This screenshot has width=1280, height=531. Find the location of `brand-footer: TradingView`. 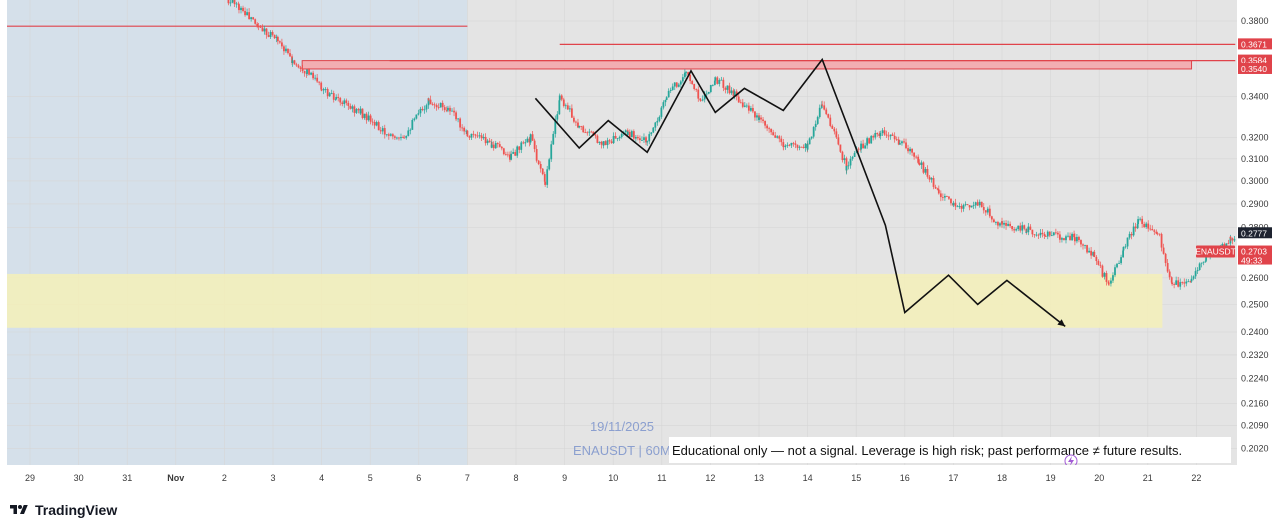

brand-footer: TradingView is located at coordinates (62, 510).